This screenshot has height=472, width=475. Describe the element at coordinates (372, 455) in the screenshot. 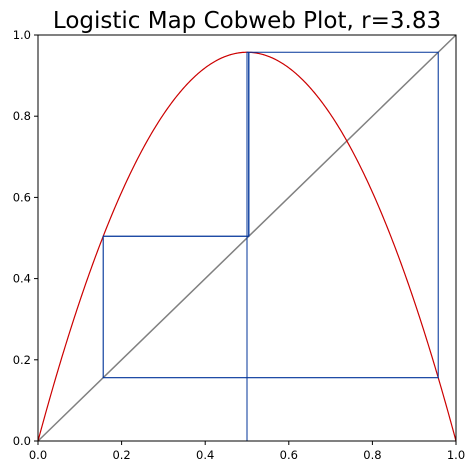

I see `x-tick-label: 0.8` at that location.